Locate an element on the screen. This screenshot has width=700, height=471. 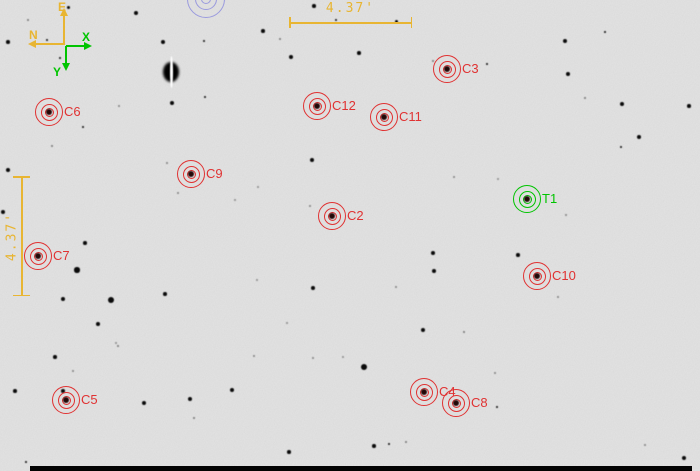
x-axis-line is located at coordinates (75, 46).